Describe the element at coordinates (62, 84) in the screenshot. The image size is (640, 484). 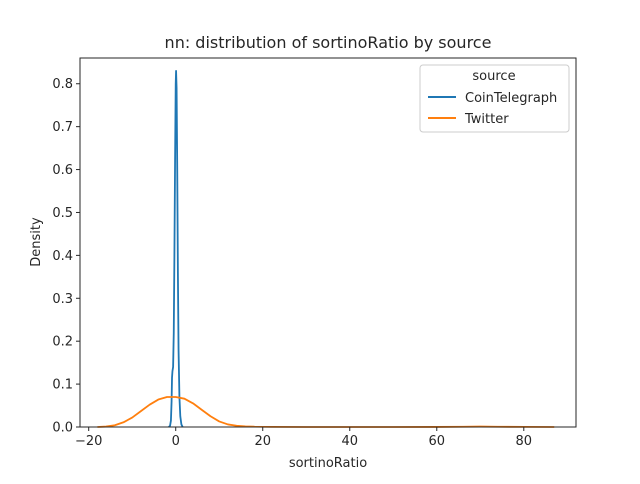
I see `y-tick-label: 0.8` at that location.